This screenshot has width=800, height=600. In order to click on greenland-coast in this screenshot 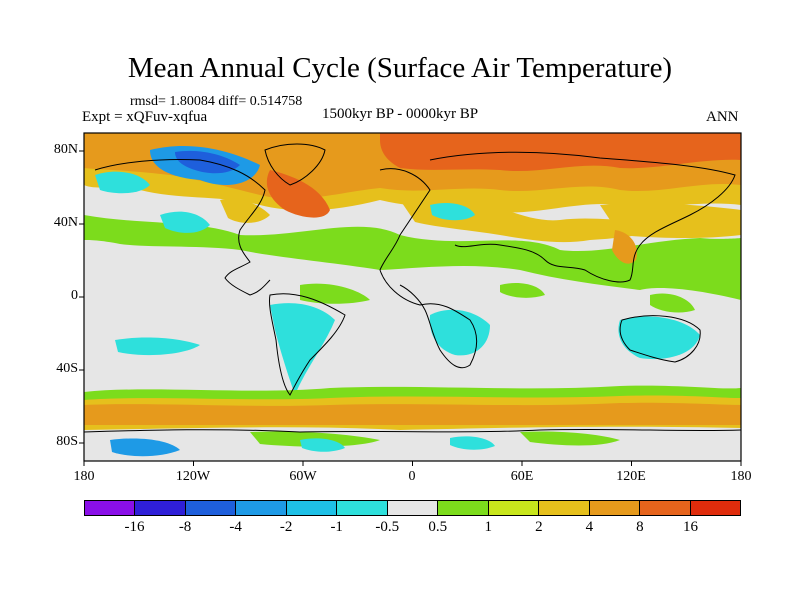, I will do `click(295, 164)`.